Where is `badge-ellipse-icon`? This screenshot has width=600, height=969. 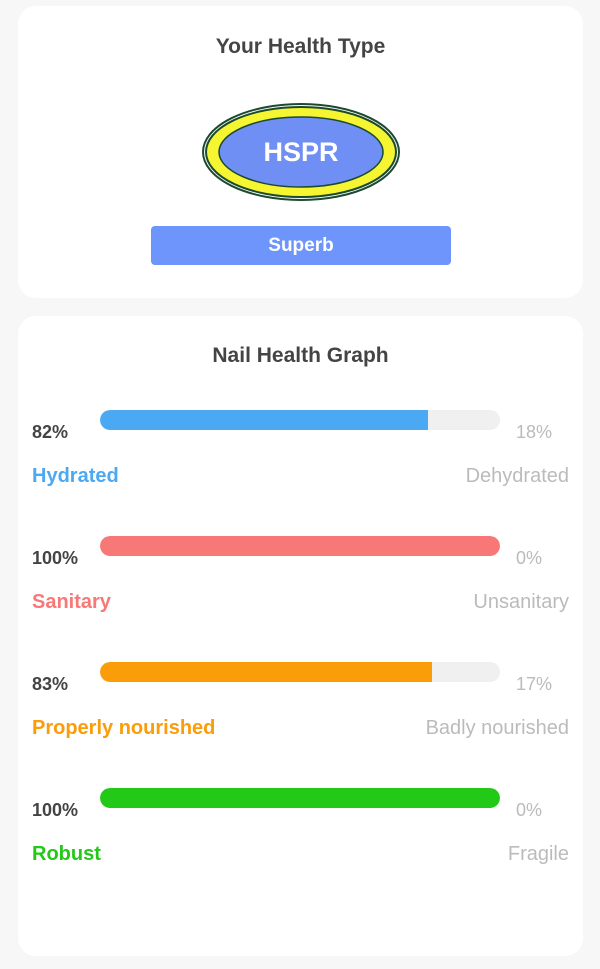
badge-ellipse-icon is located at coordinates (301, 152).